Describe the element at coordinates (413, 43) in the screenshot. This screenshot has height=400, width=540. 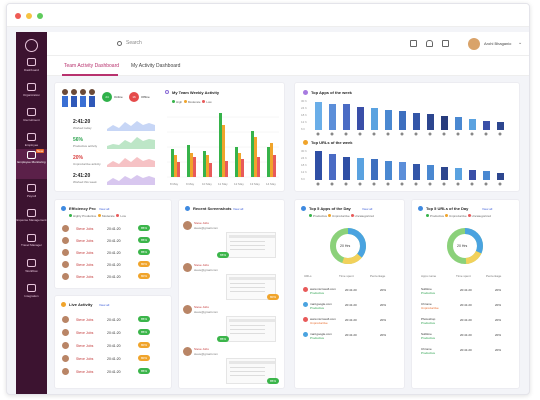
I see `calendar-icon` at that location.